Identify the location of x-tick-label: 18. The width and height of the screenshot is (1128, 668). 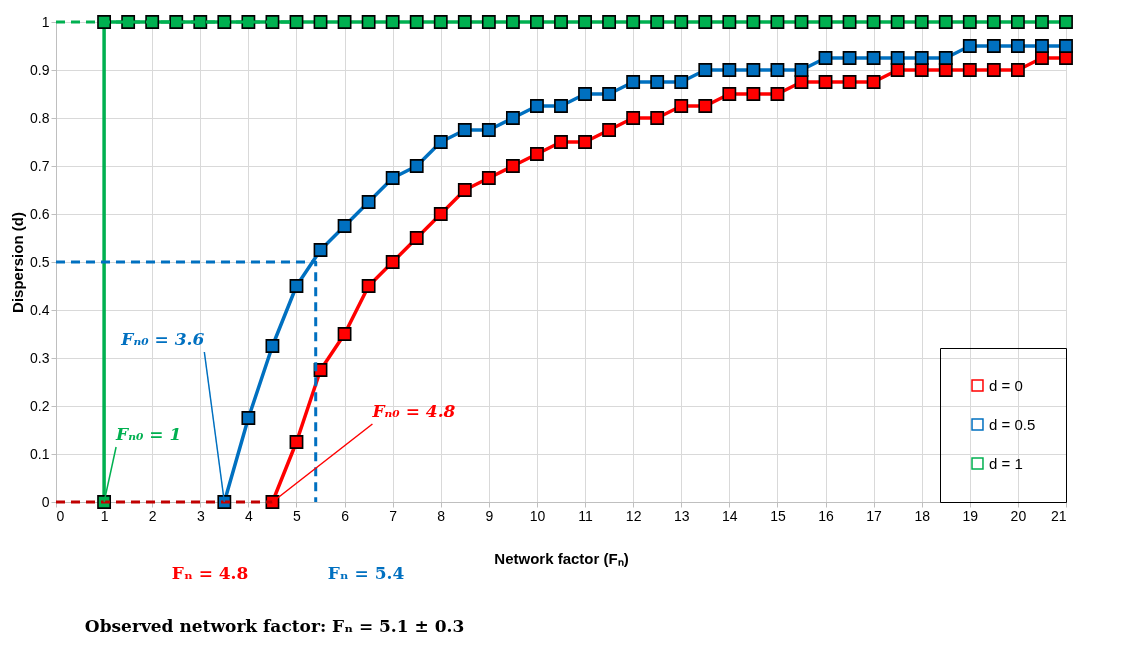
(922, 515).